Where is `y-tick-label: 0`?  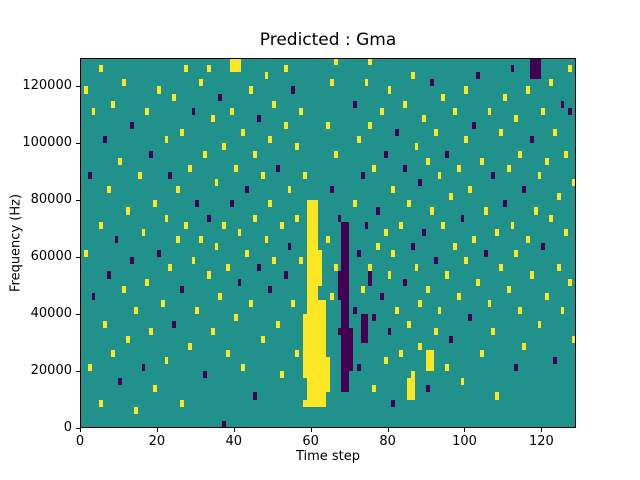
y-tick-label: 0 is located at coordinates (67, 427).